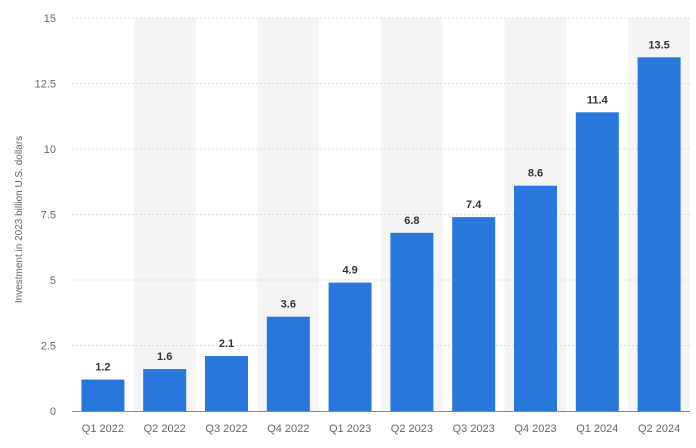 Image resolution: width=696 pixels, height=448 pixels. What do you see at coordinates (164, 357) in the screenshot?
I see `bar-value-label: 1.6` at bounding box center [164, 357].